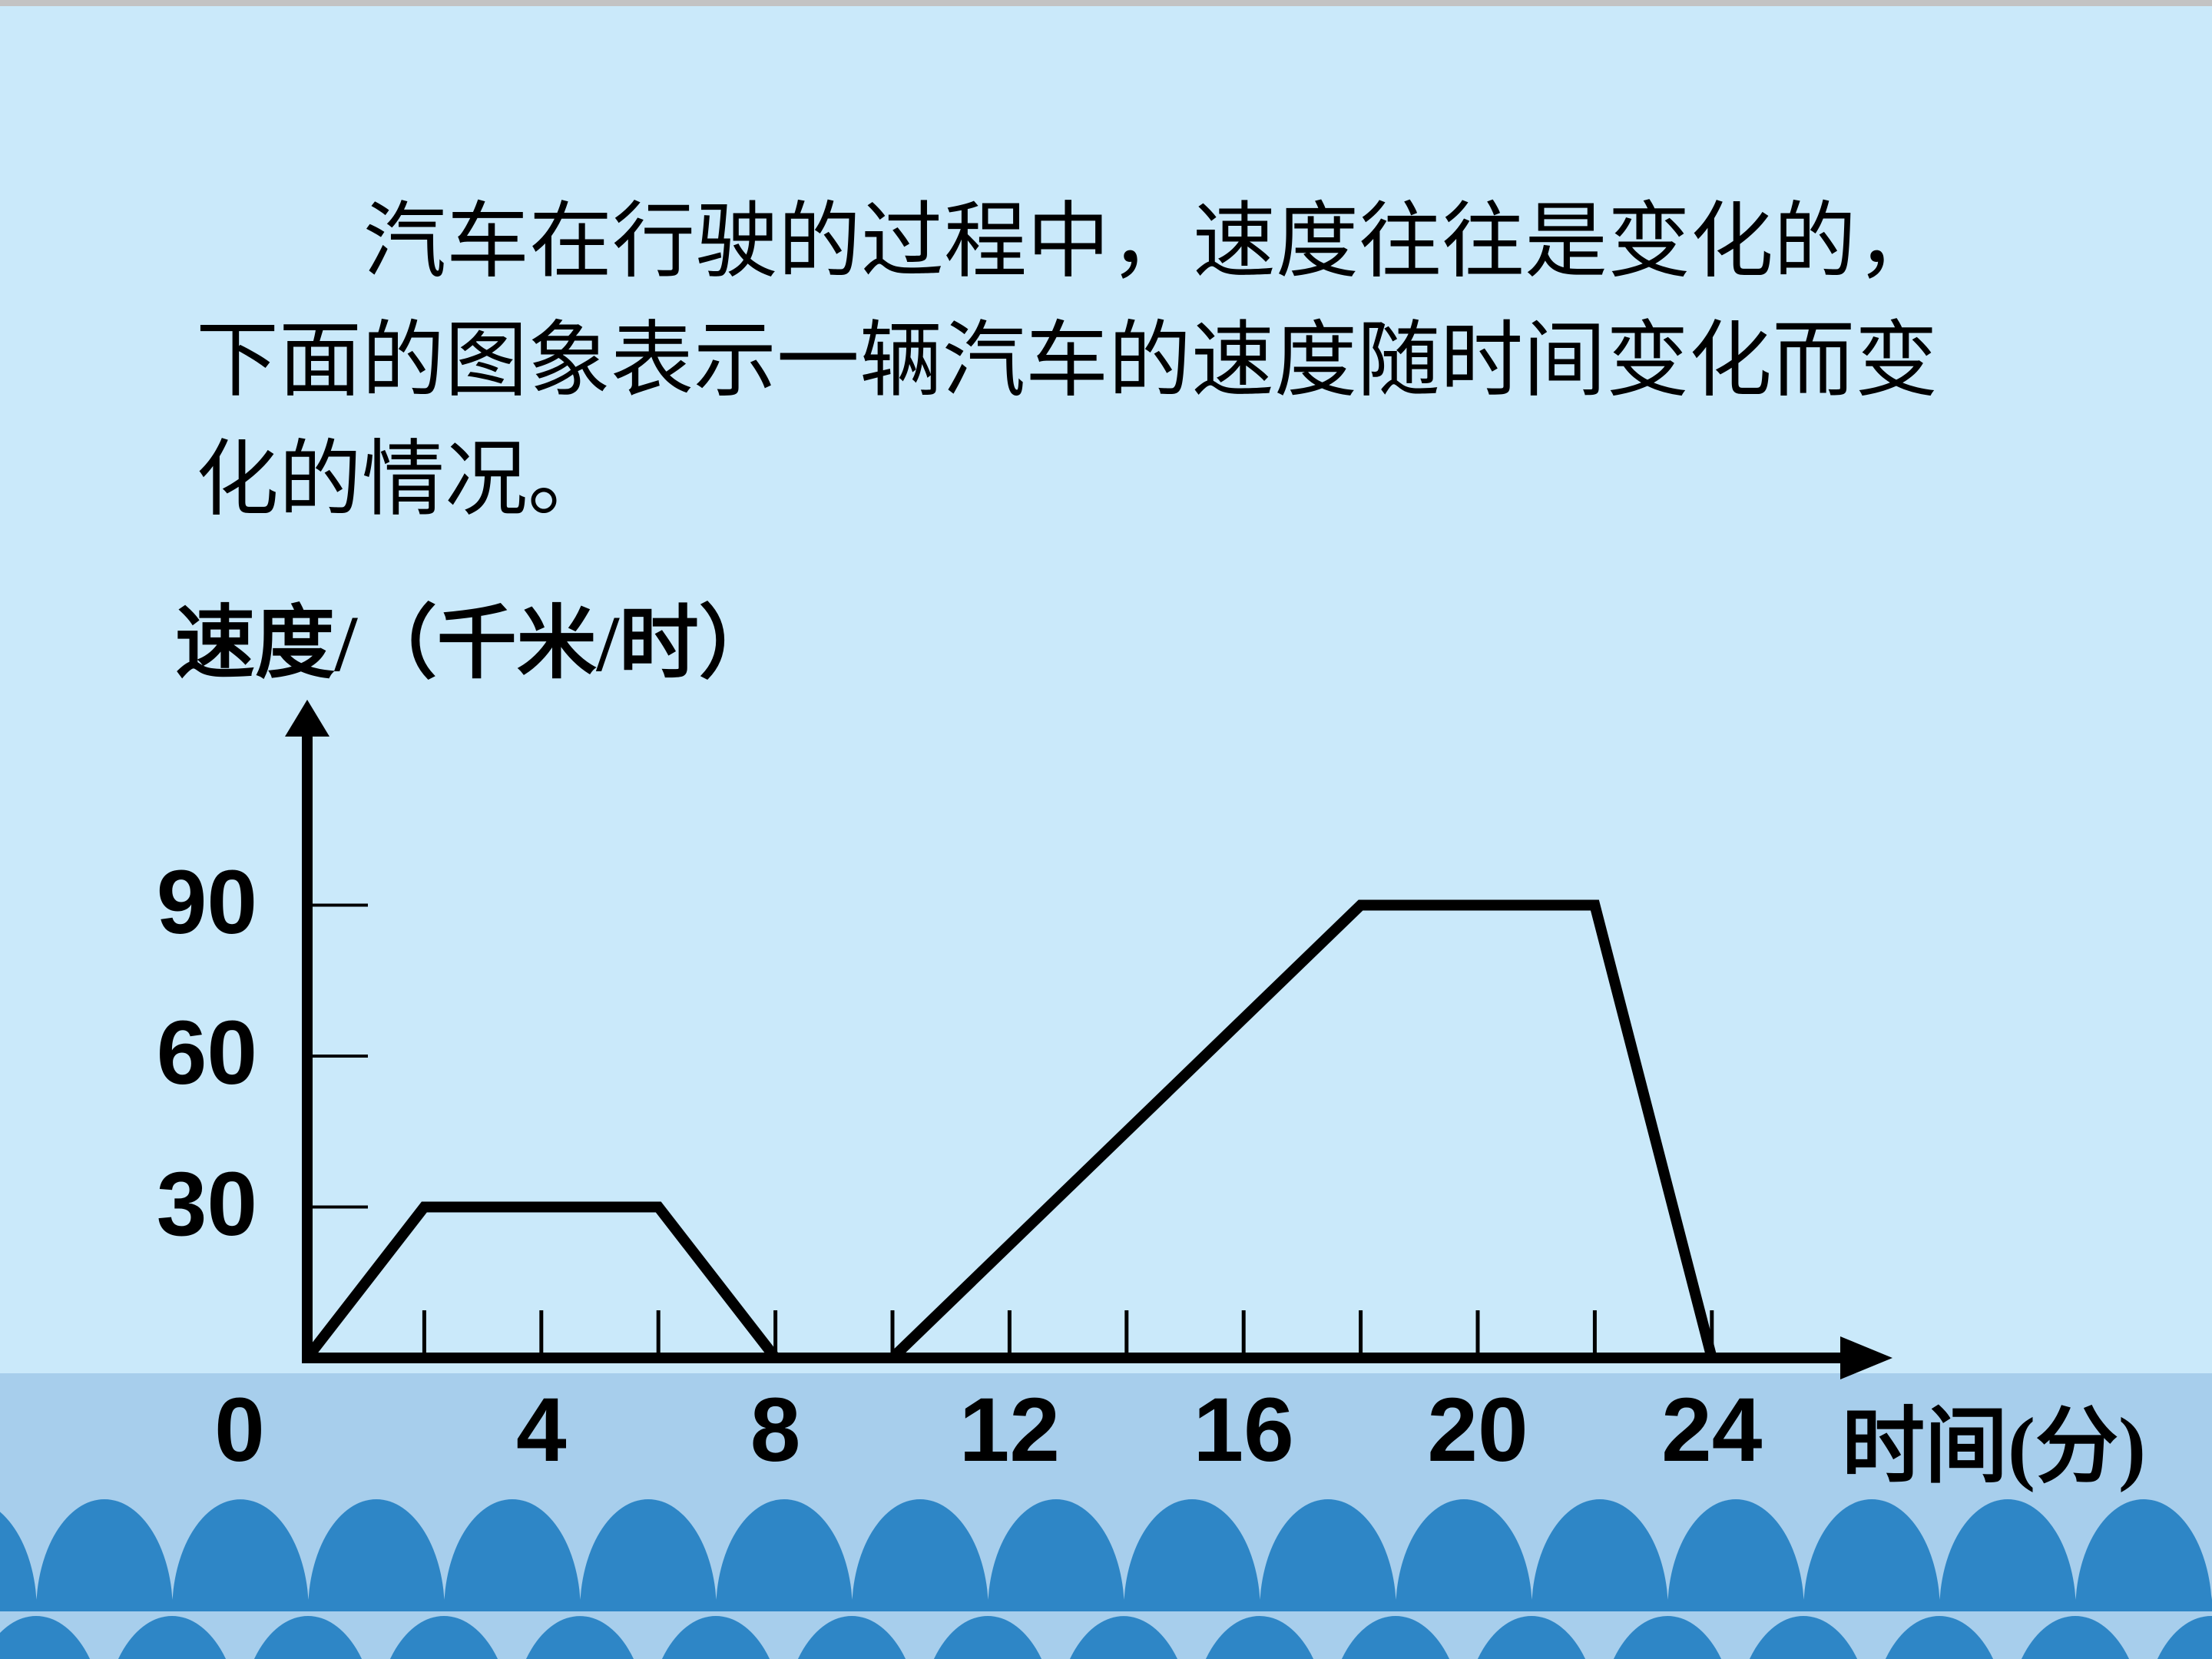 This screenshot has width=2212, height=1659. Describe the element at coordinates (404, 481) in the screenshot. I see `intro-line-3: 化的情况。` at that location.